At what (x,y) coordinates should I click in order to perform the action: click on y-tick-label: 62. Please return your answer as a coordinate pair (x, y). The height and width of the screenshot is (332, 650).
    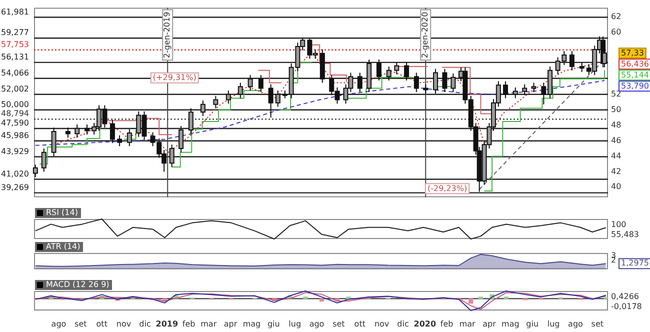
    Looking at the image, I should click on (616, 17).